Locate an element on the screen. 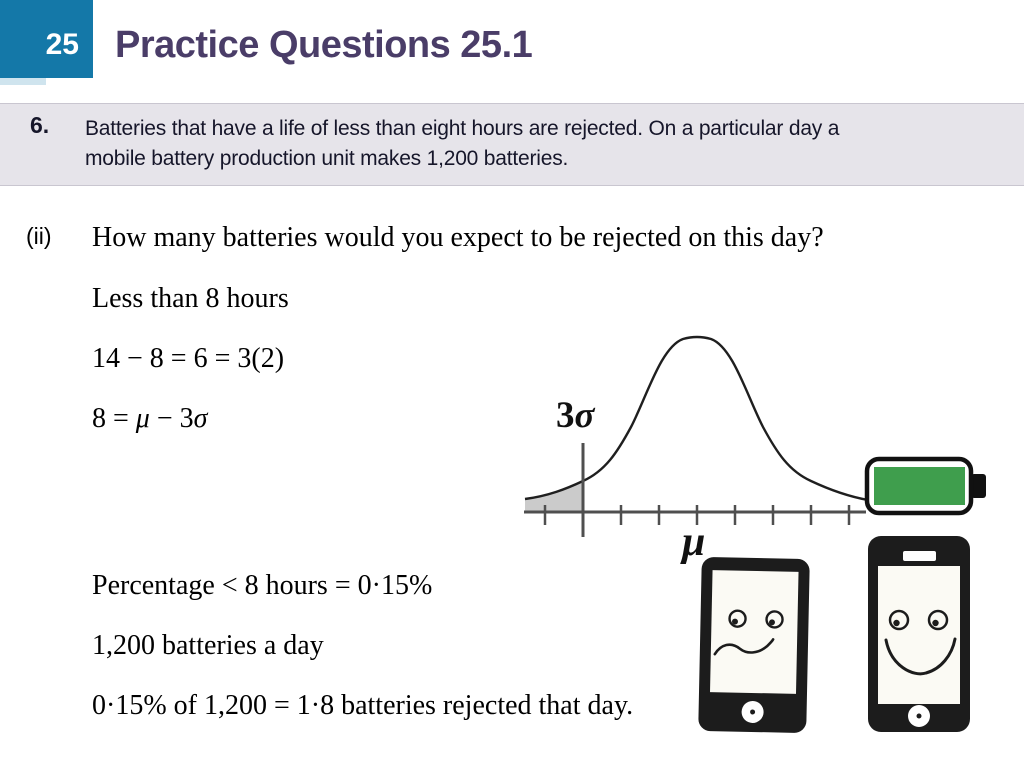 The height and width of the screenshot is (768, 1024). working-step-2: 14 − 8 = 6 = 3(2) is located at coordinates (188, 358).